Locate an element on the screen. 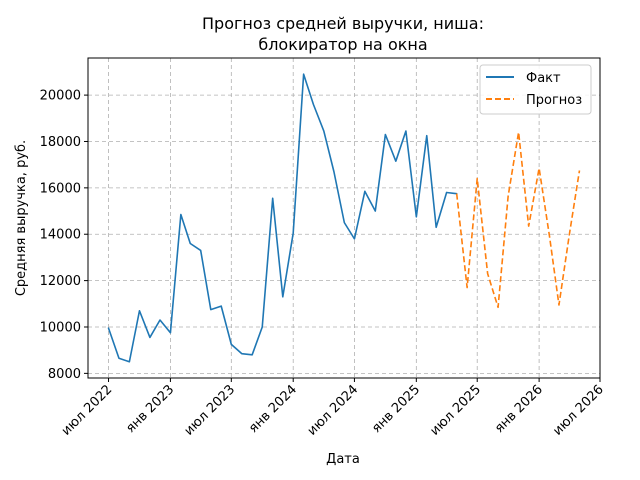 The width and height of the screenshot is (640, 480). y-tick-label: 14000 is located at coordinates (60, 235).